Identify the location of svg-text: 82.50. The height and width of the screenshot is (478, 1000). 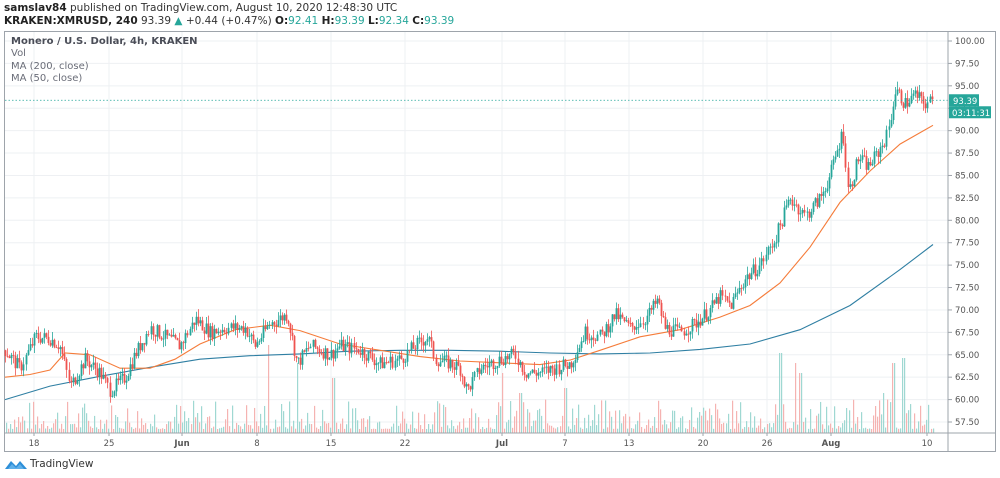
(967, 199).